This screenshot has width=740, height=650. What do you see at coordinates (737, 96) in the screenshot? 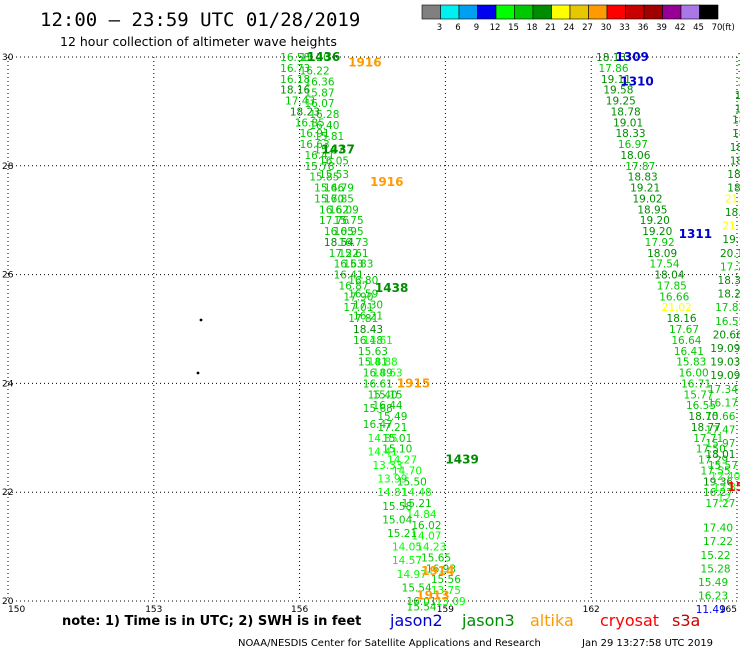
I see `wave-height-point: 18.2` at bounding box center [737, 96].